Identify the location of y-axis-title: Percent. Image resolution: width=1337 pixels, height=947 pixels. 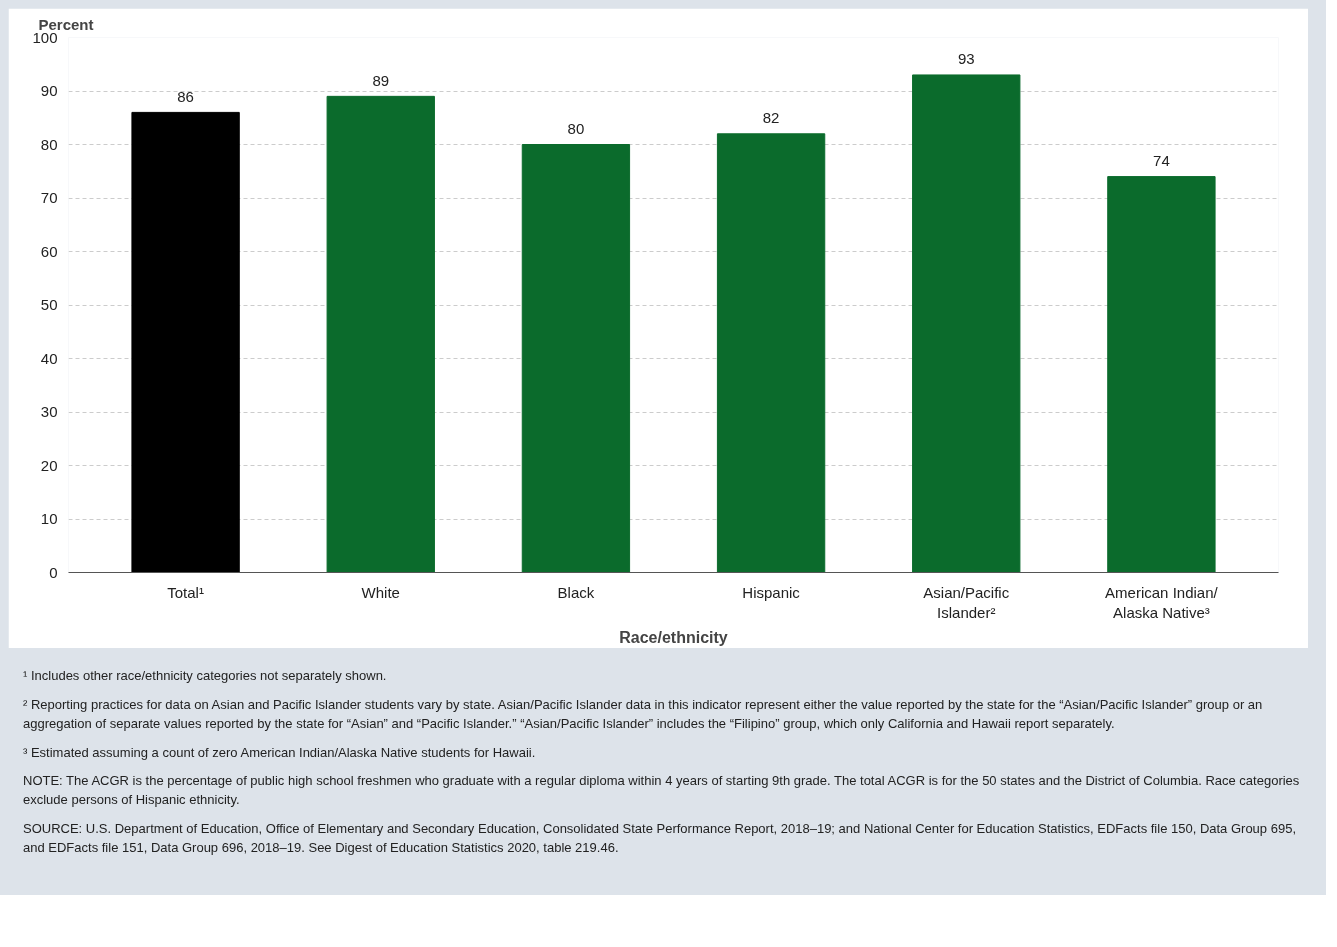
(66, 24).